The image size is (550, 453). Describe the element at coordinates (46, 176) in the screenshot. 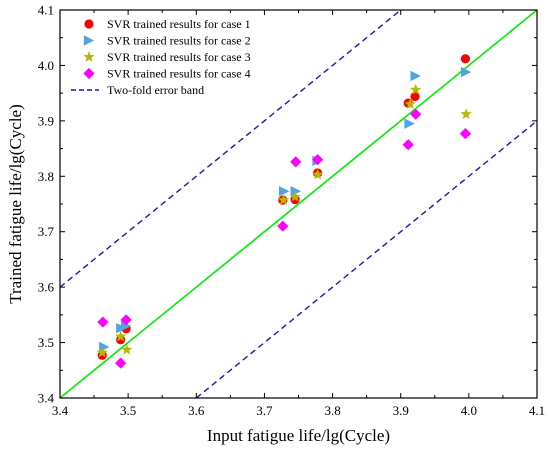

I see `y-tick-label: 3.8` at that location.